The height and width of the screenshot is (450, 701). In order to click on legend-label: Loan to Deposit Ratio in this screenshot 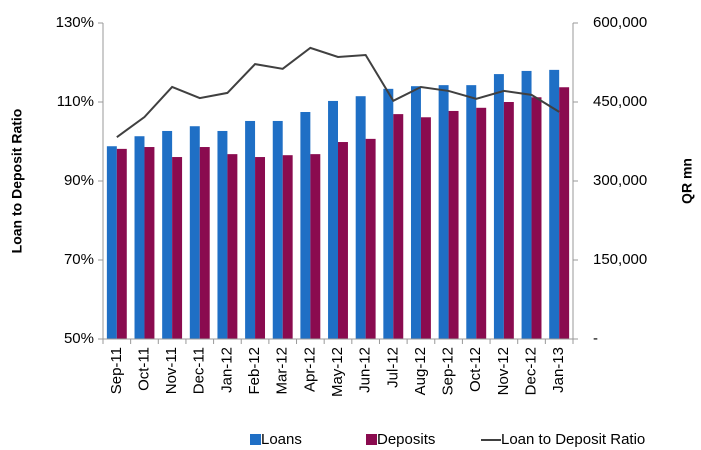, I will do `click(573, 439)`.